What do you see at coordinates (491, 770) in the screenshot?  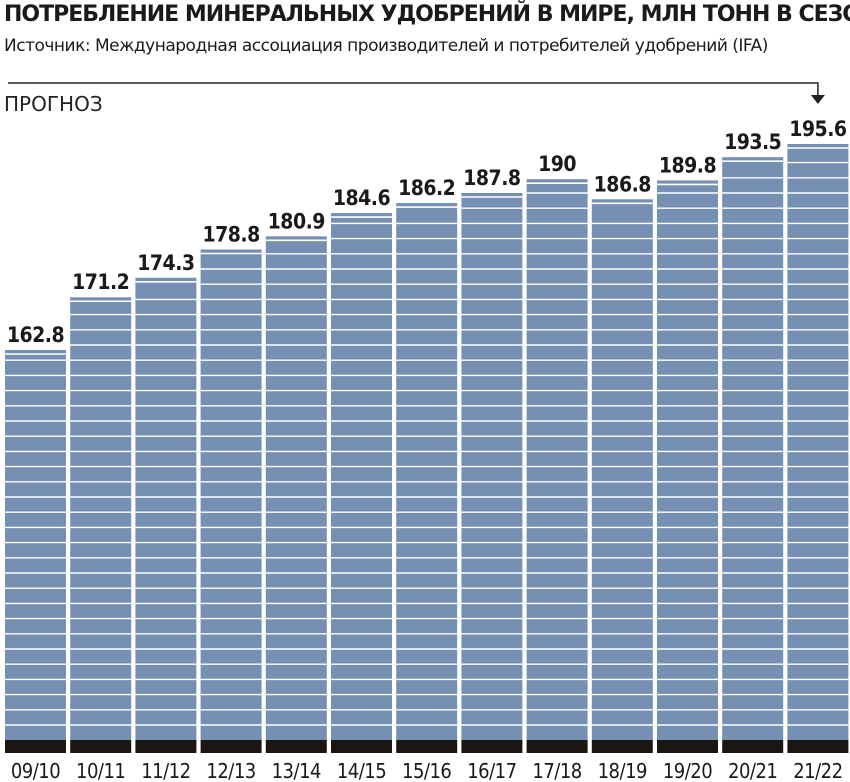 I see `category-tick-label: 16/17` at bounding box center [491, 770].